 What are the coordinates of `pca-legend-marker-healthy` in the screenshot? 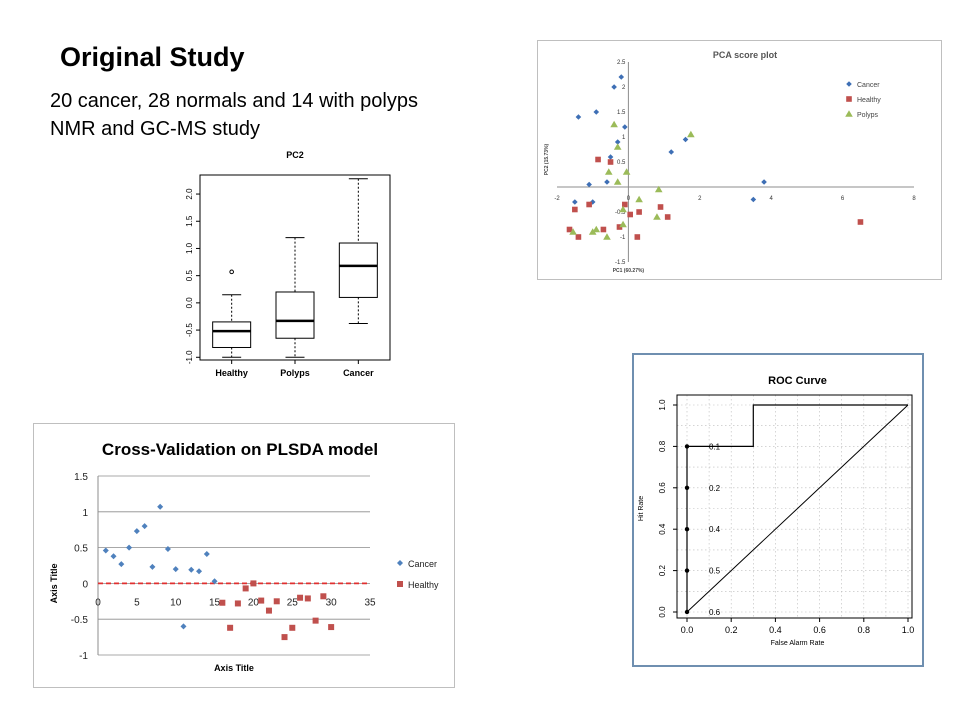 It's located at (849, 99).